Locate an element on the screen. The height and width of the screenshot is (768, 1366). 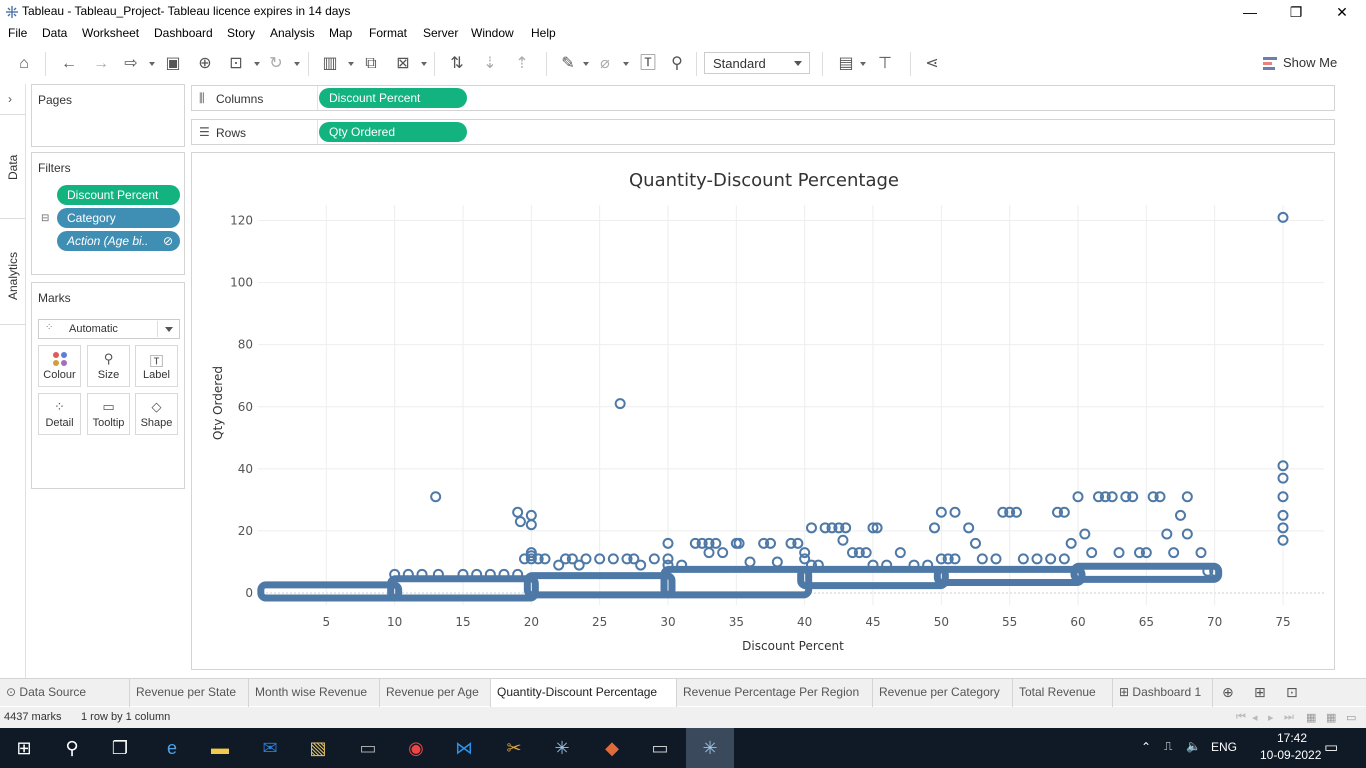
marks-detail-button: ⁘ Detail is located at coordinates (59, 414).